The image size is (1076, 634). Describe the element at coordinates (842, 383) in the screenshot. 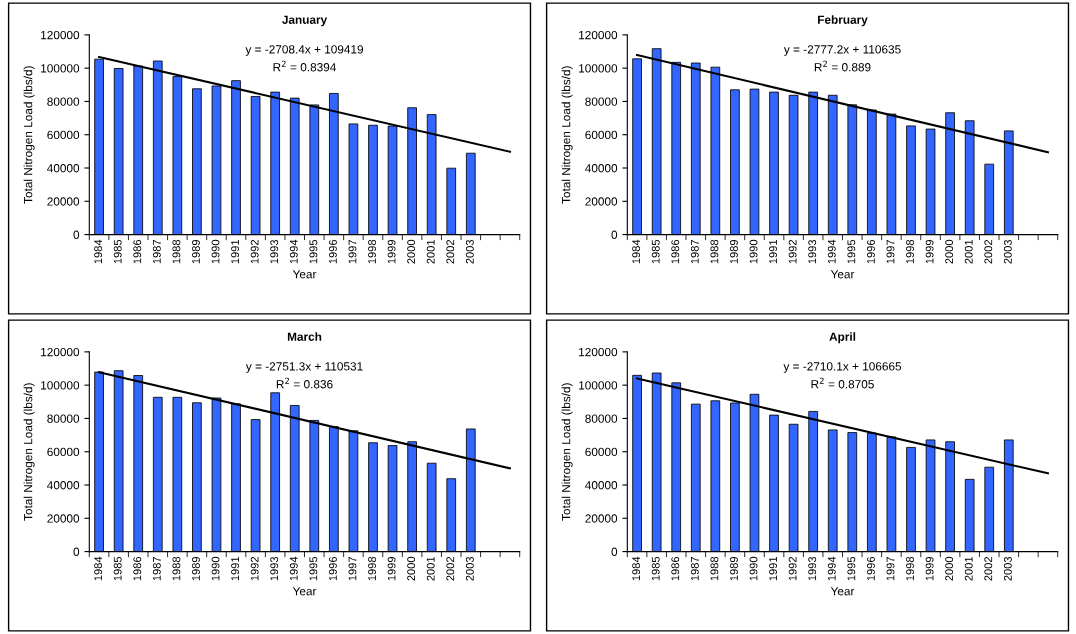

I see `annotation: R$^{2}$ = 0.8705` at that location.